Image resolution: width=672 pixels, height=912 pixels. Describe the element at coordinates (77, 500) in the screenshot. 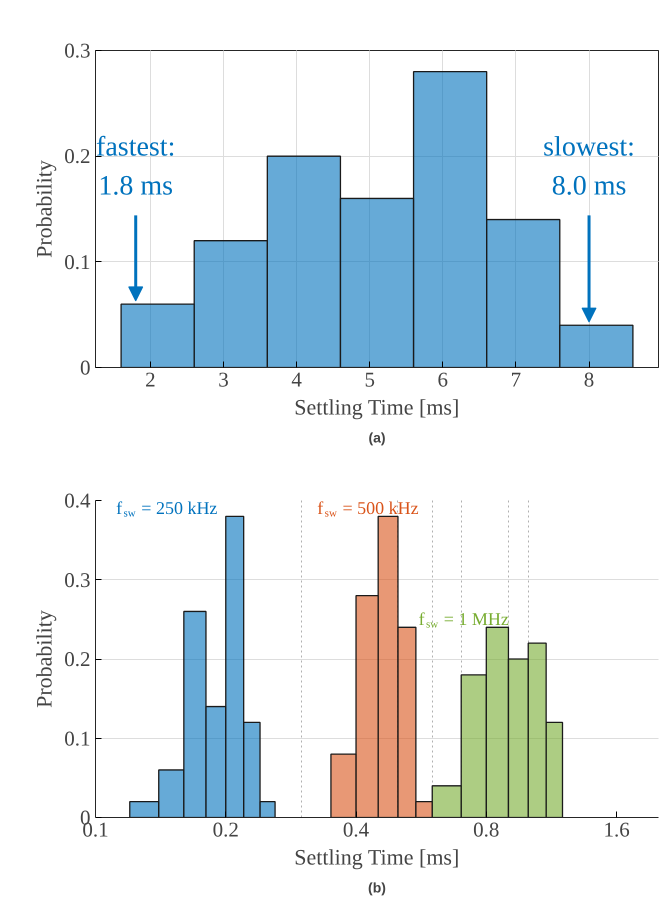

I see `y-tick-label: 0.4` at that location.